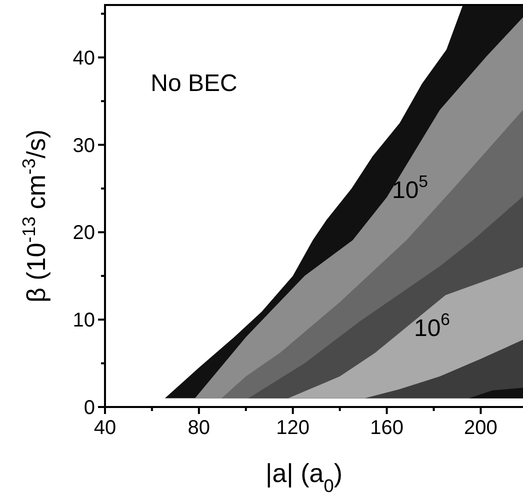  I want to click on annotation: 10$^{6}$, so click(432, 326).